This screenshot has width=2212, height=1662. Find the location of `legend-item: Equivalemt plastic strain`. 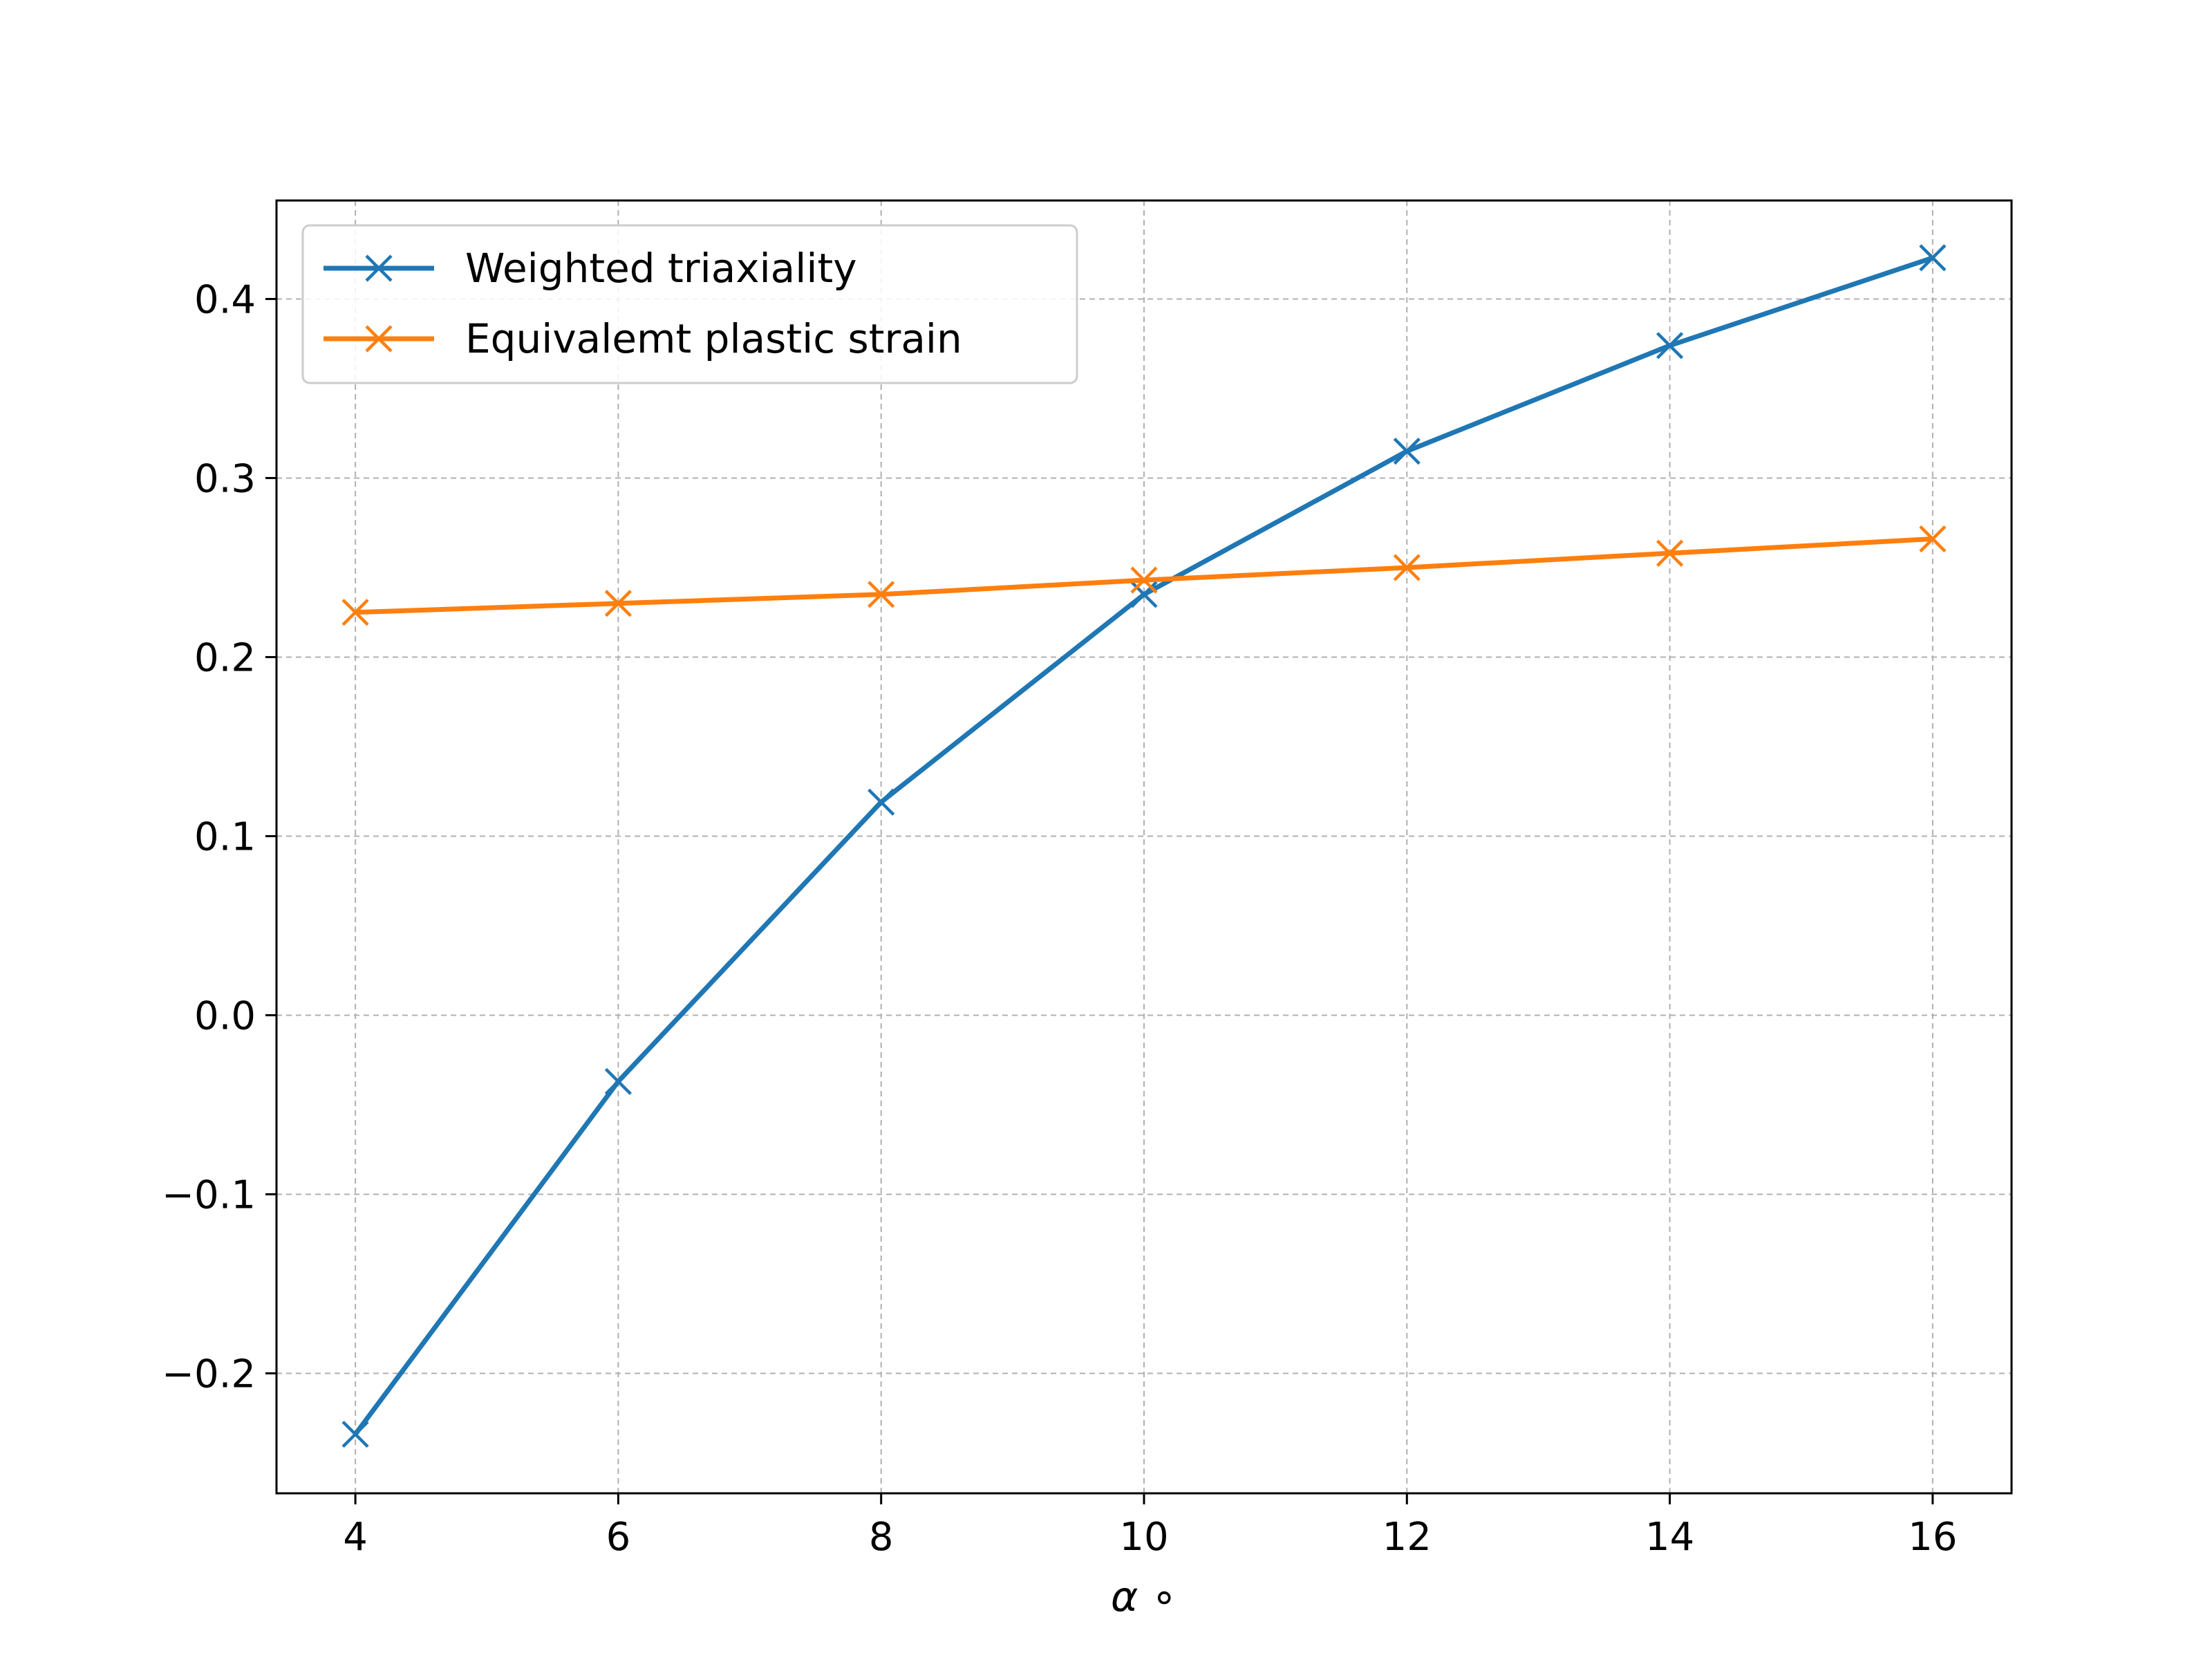

legend-item: Equivalemt plastic strain is located at coordinates (643, 339).